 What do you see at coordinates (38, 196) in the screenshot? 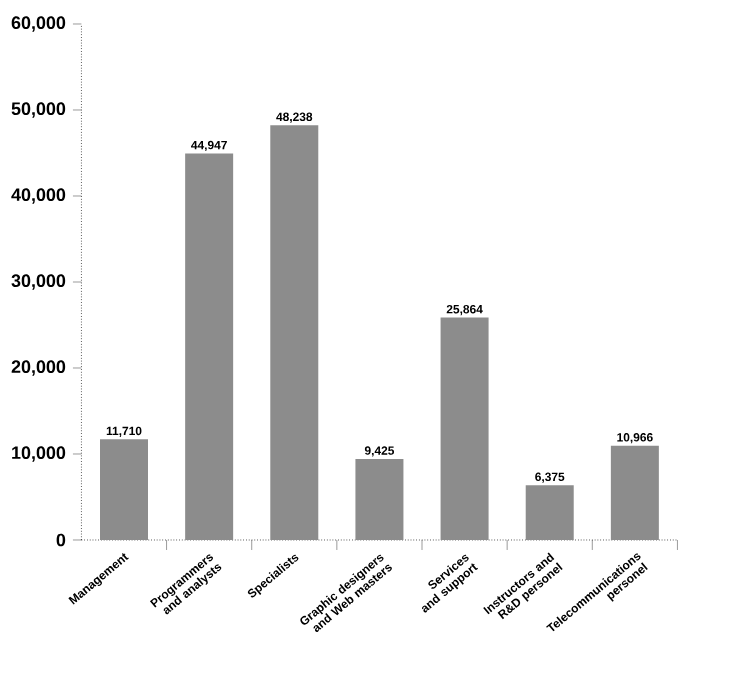
I see `y-tick-label: 40,000` at bounding box center [38, 196].